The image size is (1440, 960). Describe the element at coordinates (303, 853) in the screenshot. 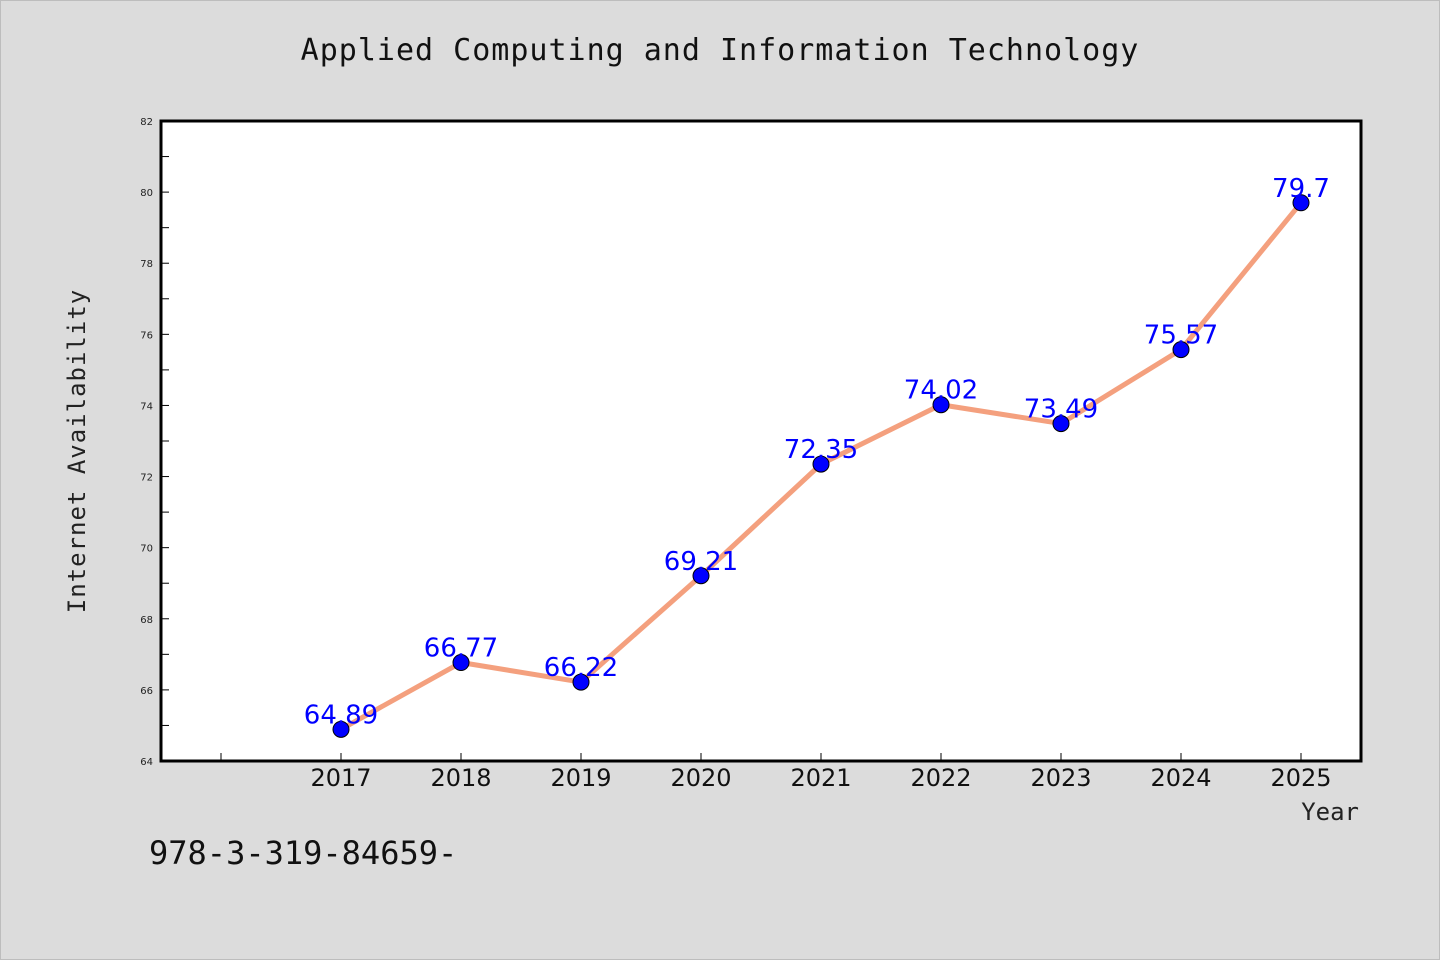

I see `footer-text: 978-3-319-84659-` at that location.